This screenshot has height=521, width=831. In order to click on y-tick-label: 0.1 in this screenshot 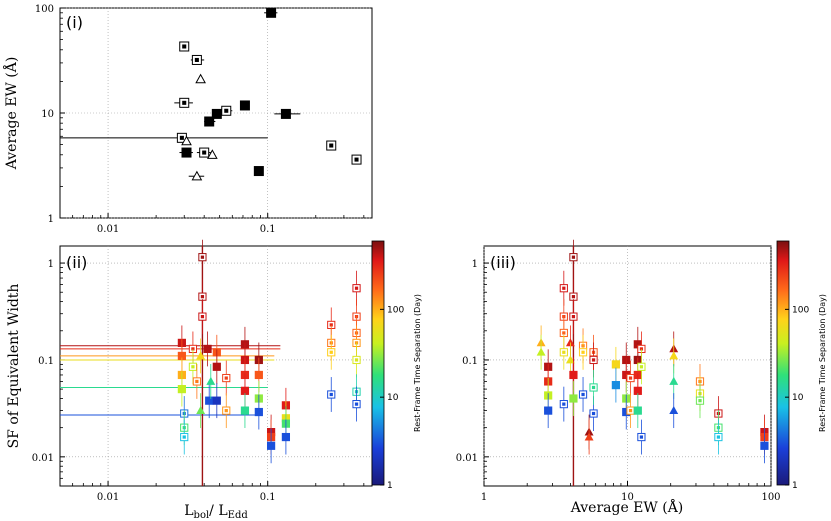, I will do `click(470, 361)`.